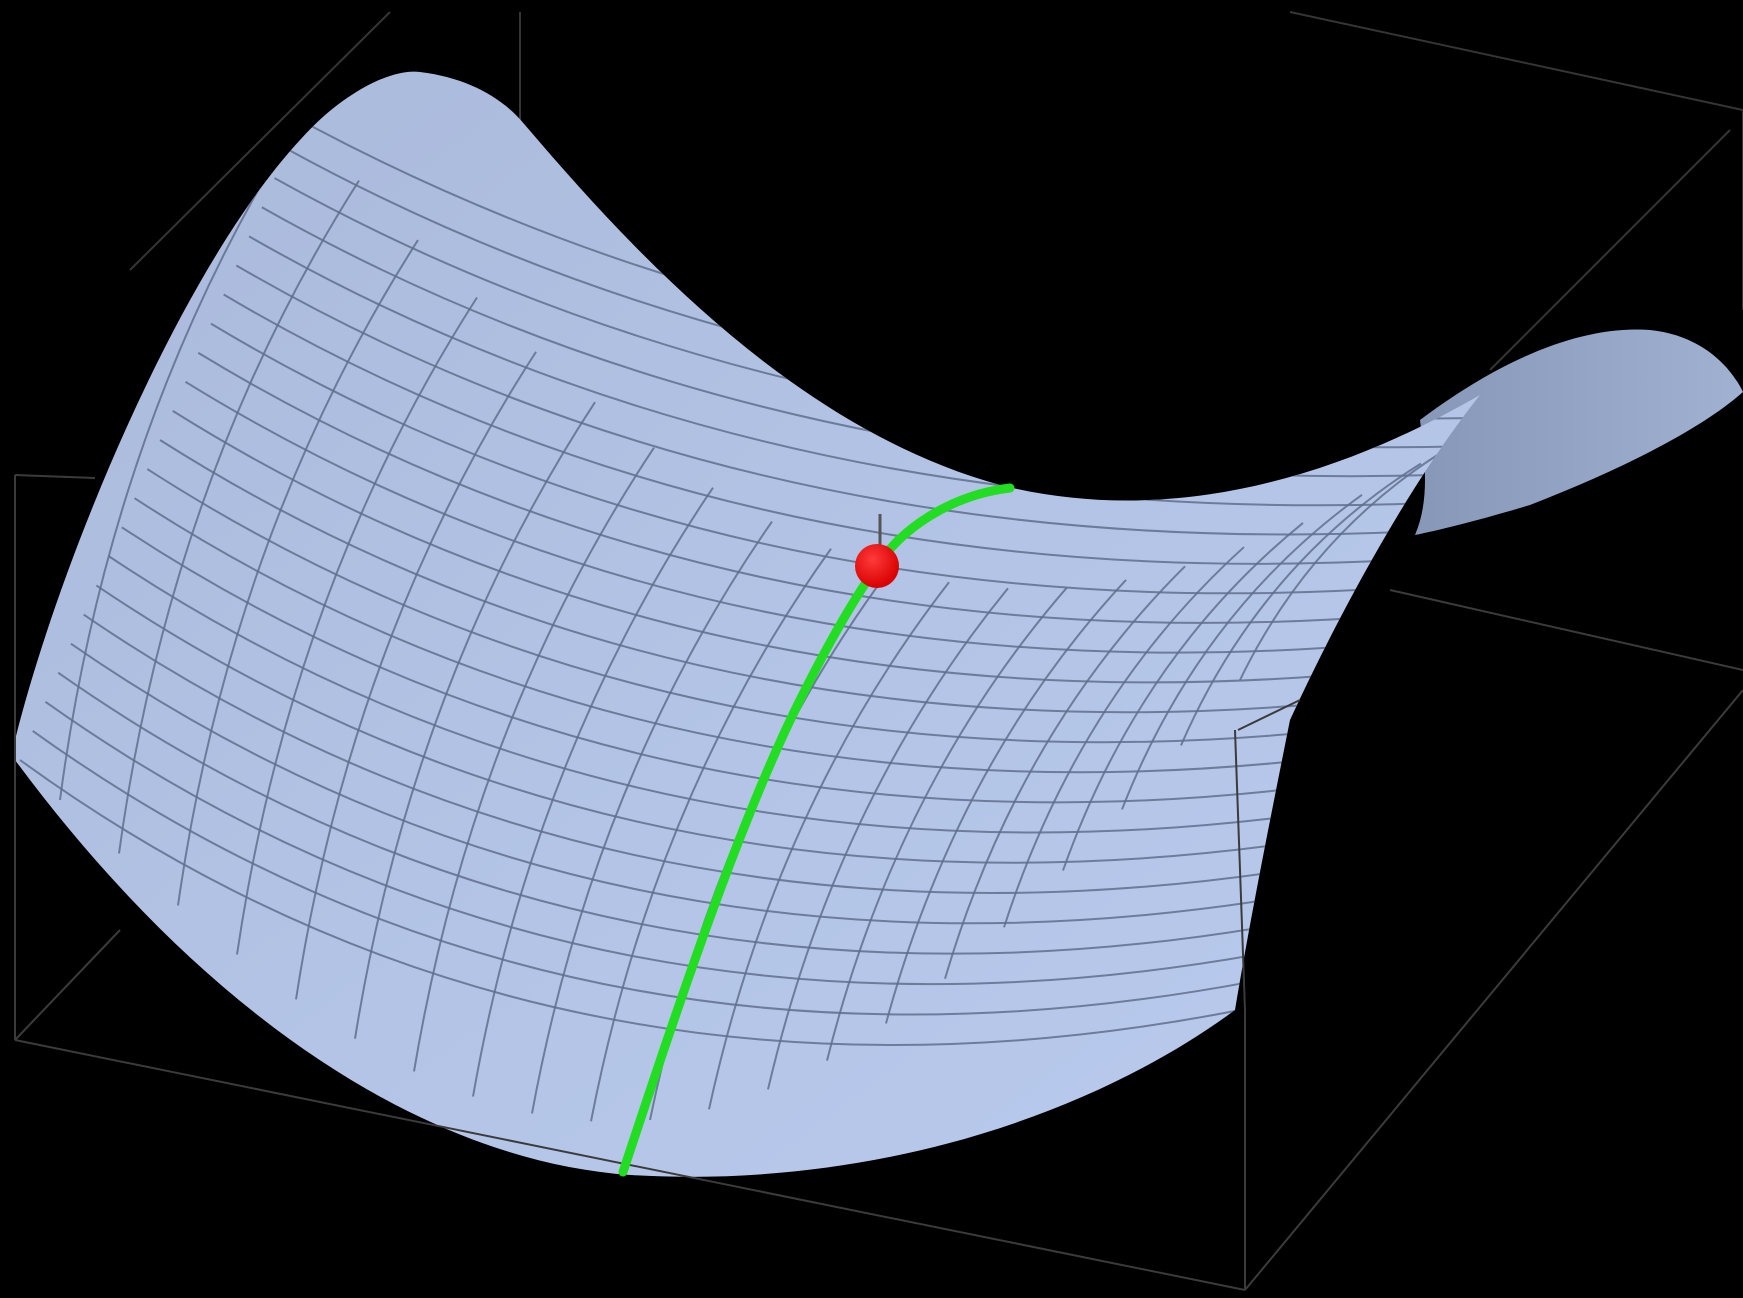 This screenshot has height=1298, width=1743. I want to click on saddle-back-flap, so click(1579, 432).